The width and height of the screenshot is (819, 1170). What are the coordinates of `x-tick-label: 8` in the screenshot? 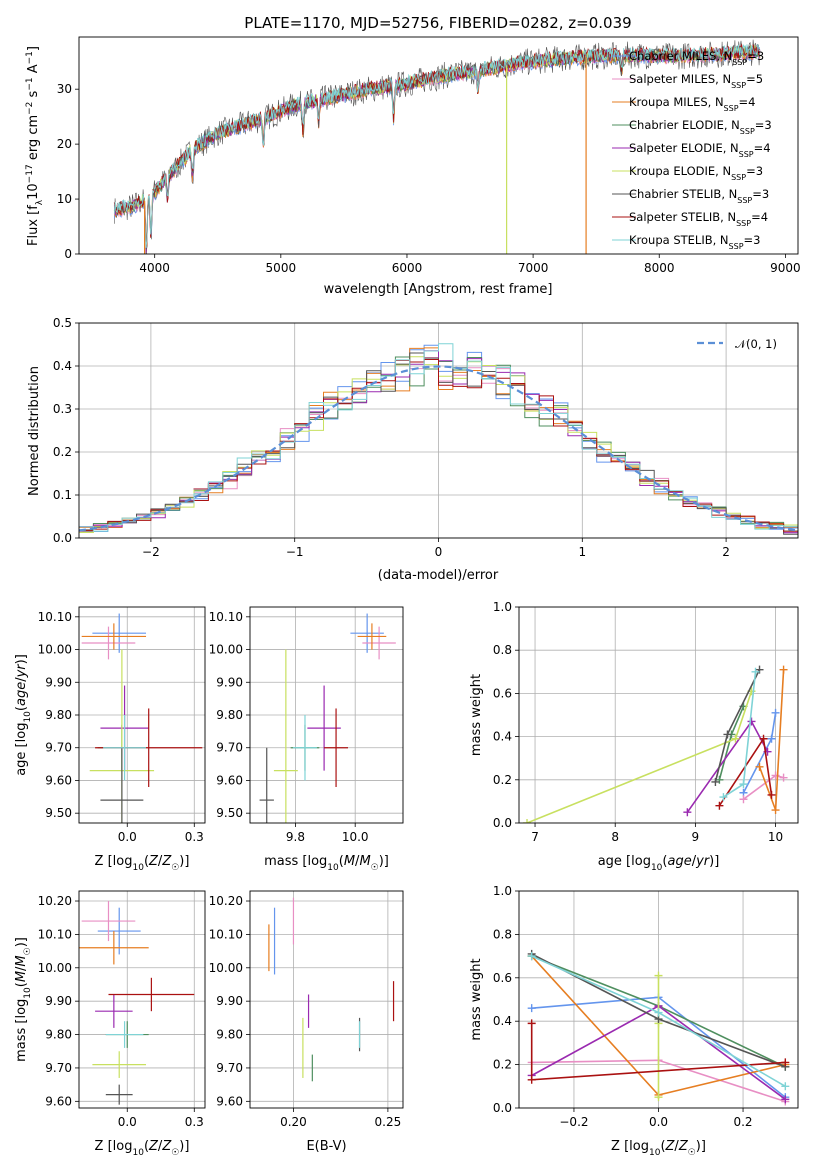 It's located at (615, 837).